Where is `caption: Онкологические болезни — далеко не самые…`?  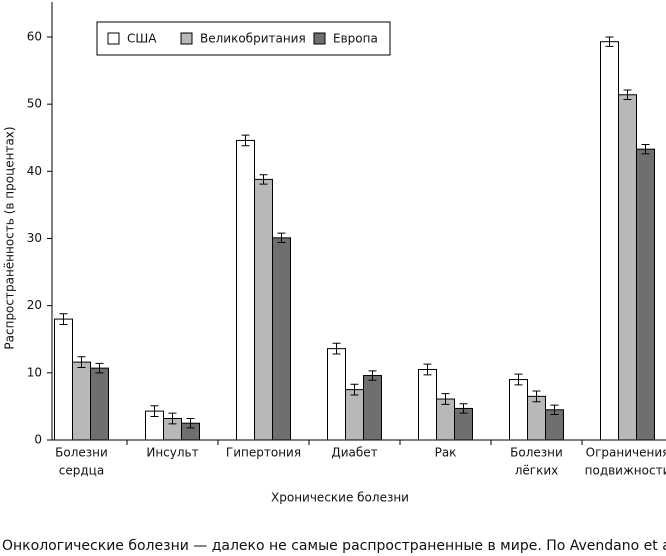 caption: Онкологические болезни — далеко не самые… is located at coordinates (334, 546).